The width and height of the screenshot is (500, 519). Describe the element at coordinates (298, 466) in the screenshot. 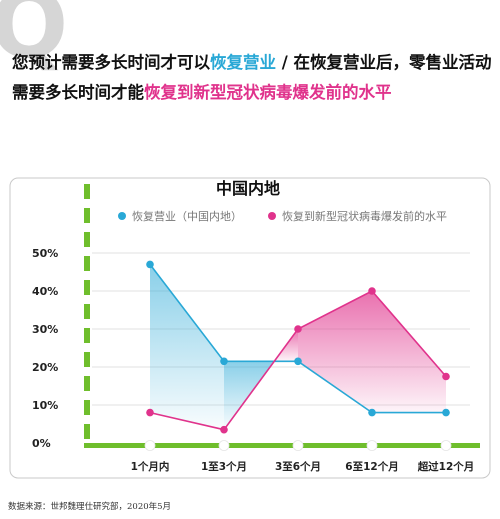

I see `x-tick-label: 3至6个月` at that location.